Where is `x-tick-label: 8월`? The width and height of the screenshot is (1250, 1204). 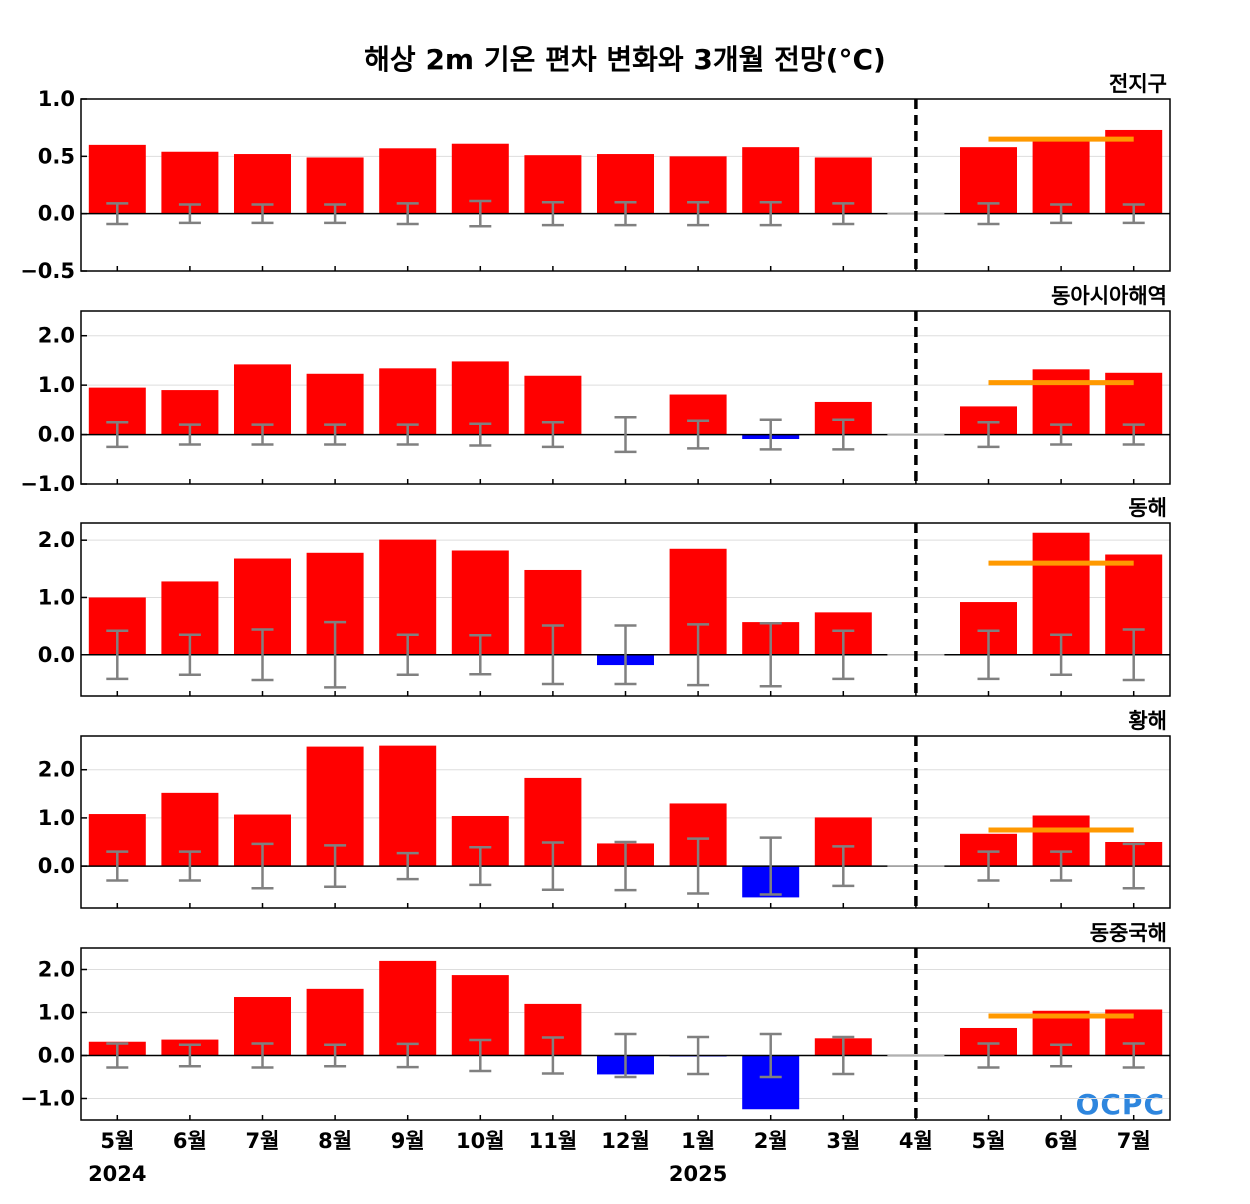
x-tick-label: 8월 is located at coordinates (335, 1141).